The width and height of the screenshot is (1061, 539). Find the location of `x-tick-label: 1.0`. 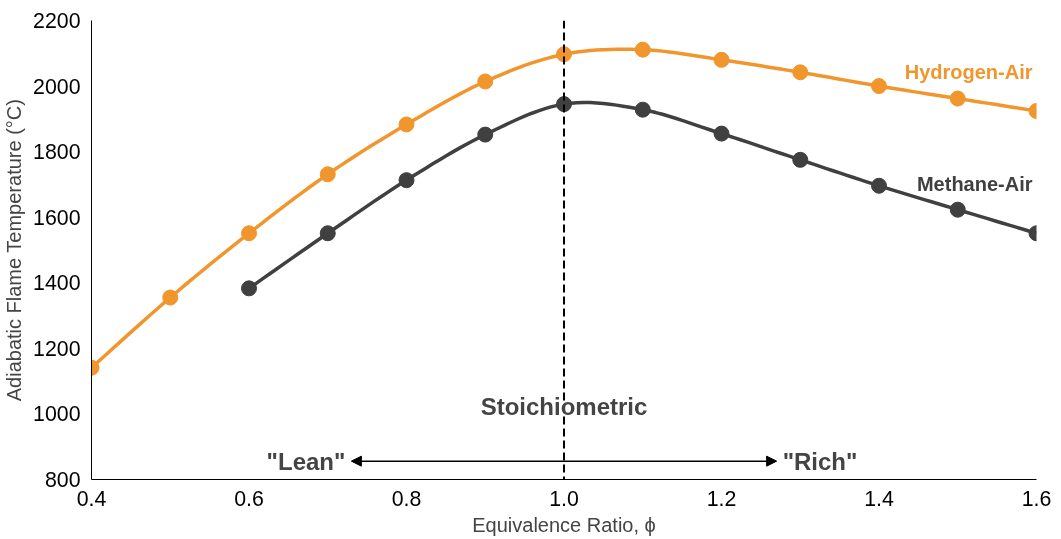

x-tick-label: 1.0 is located at coordinates (564, 498).